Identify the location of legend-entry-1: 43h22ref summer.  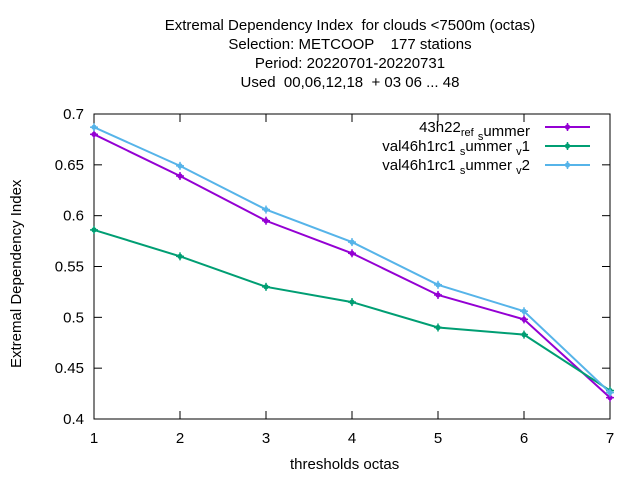
(504, 131).